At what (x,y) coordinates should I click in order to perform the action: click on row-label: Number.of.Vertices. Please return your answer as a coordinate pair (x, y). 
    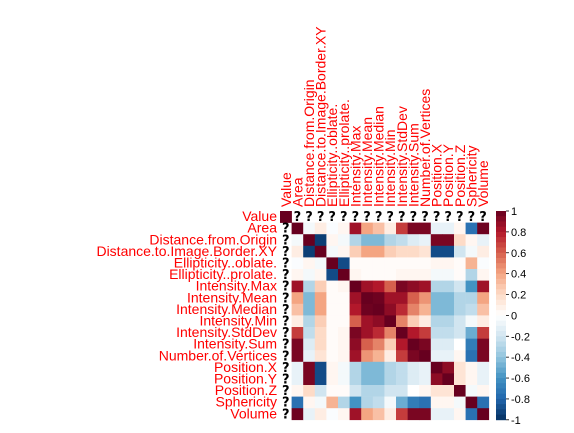
    Looking at the image, I should click on (218, 355).